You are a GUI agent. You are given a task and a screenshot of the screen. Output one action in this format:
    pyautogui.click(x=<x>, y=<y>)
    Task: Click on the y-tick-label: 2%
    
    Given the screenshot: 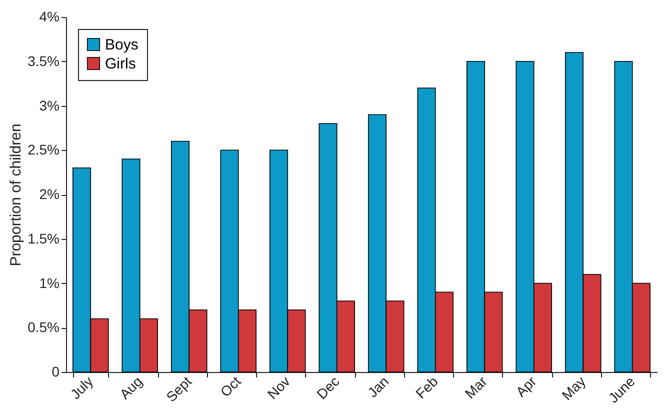 What is the action you would take?
    pyautogui.click(x=49, y=194)
    